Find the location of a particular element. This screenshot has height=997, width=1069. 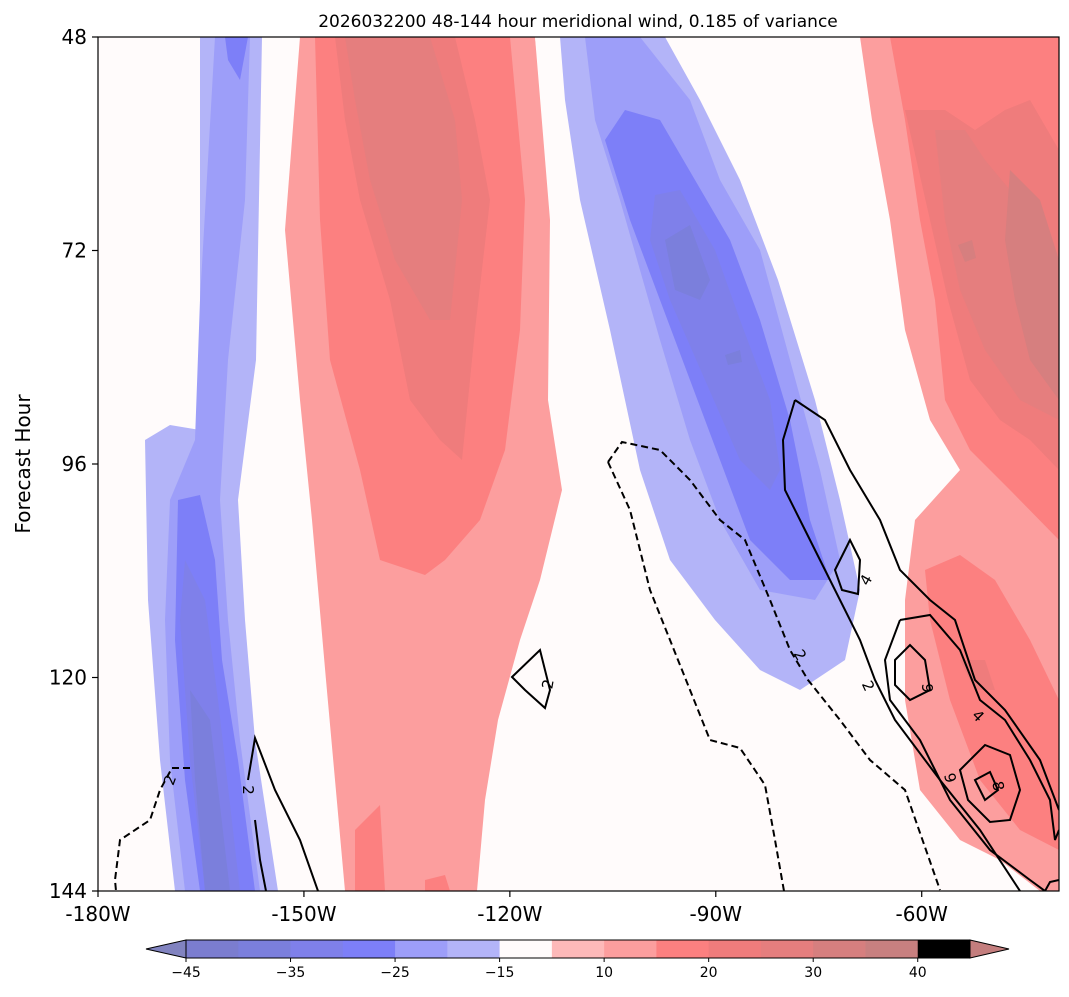

y-axis-label: Forecast Hour is located at coordinates (23, 464).